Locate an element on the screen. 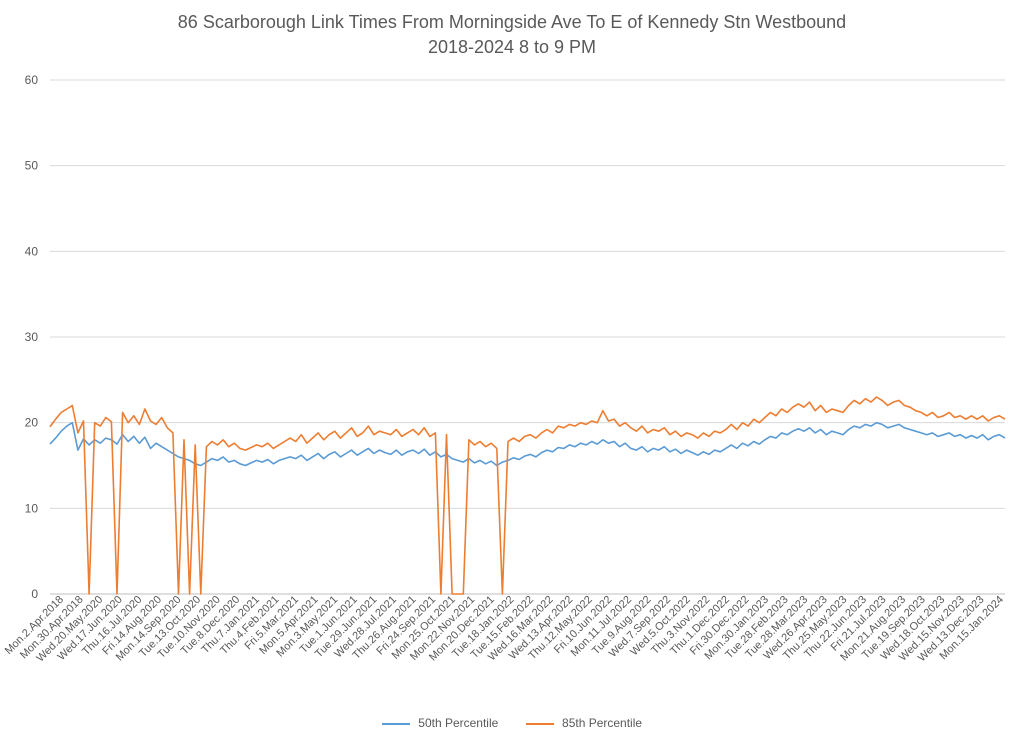  y-tick-label: 50 is located at coordinates (32, 166).